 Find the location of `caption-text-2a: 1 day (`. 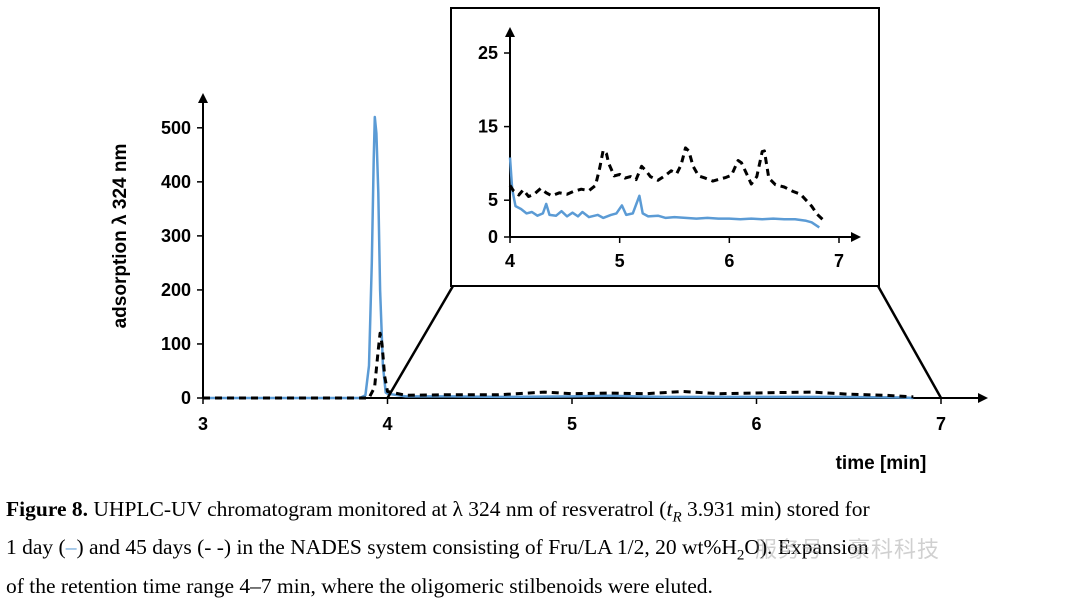

caption-text-2a: 1 day ( is located at coordinates (36, 547).